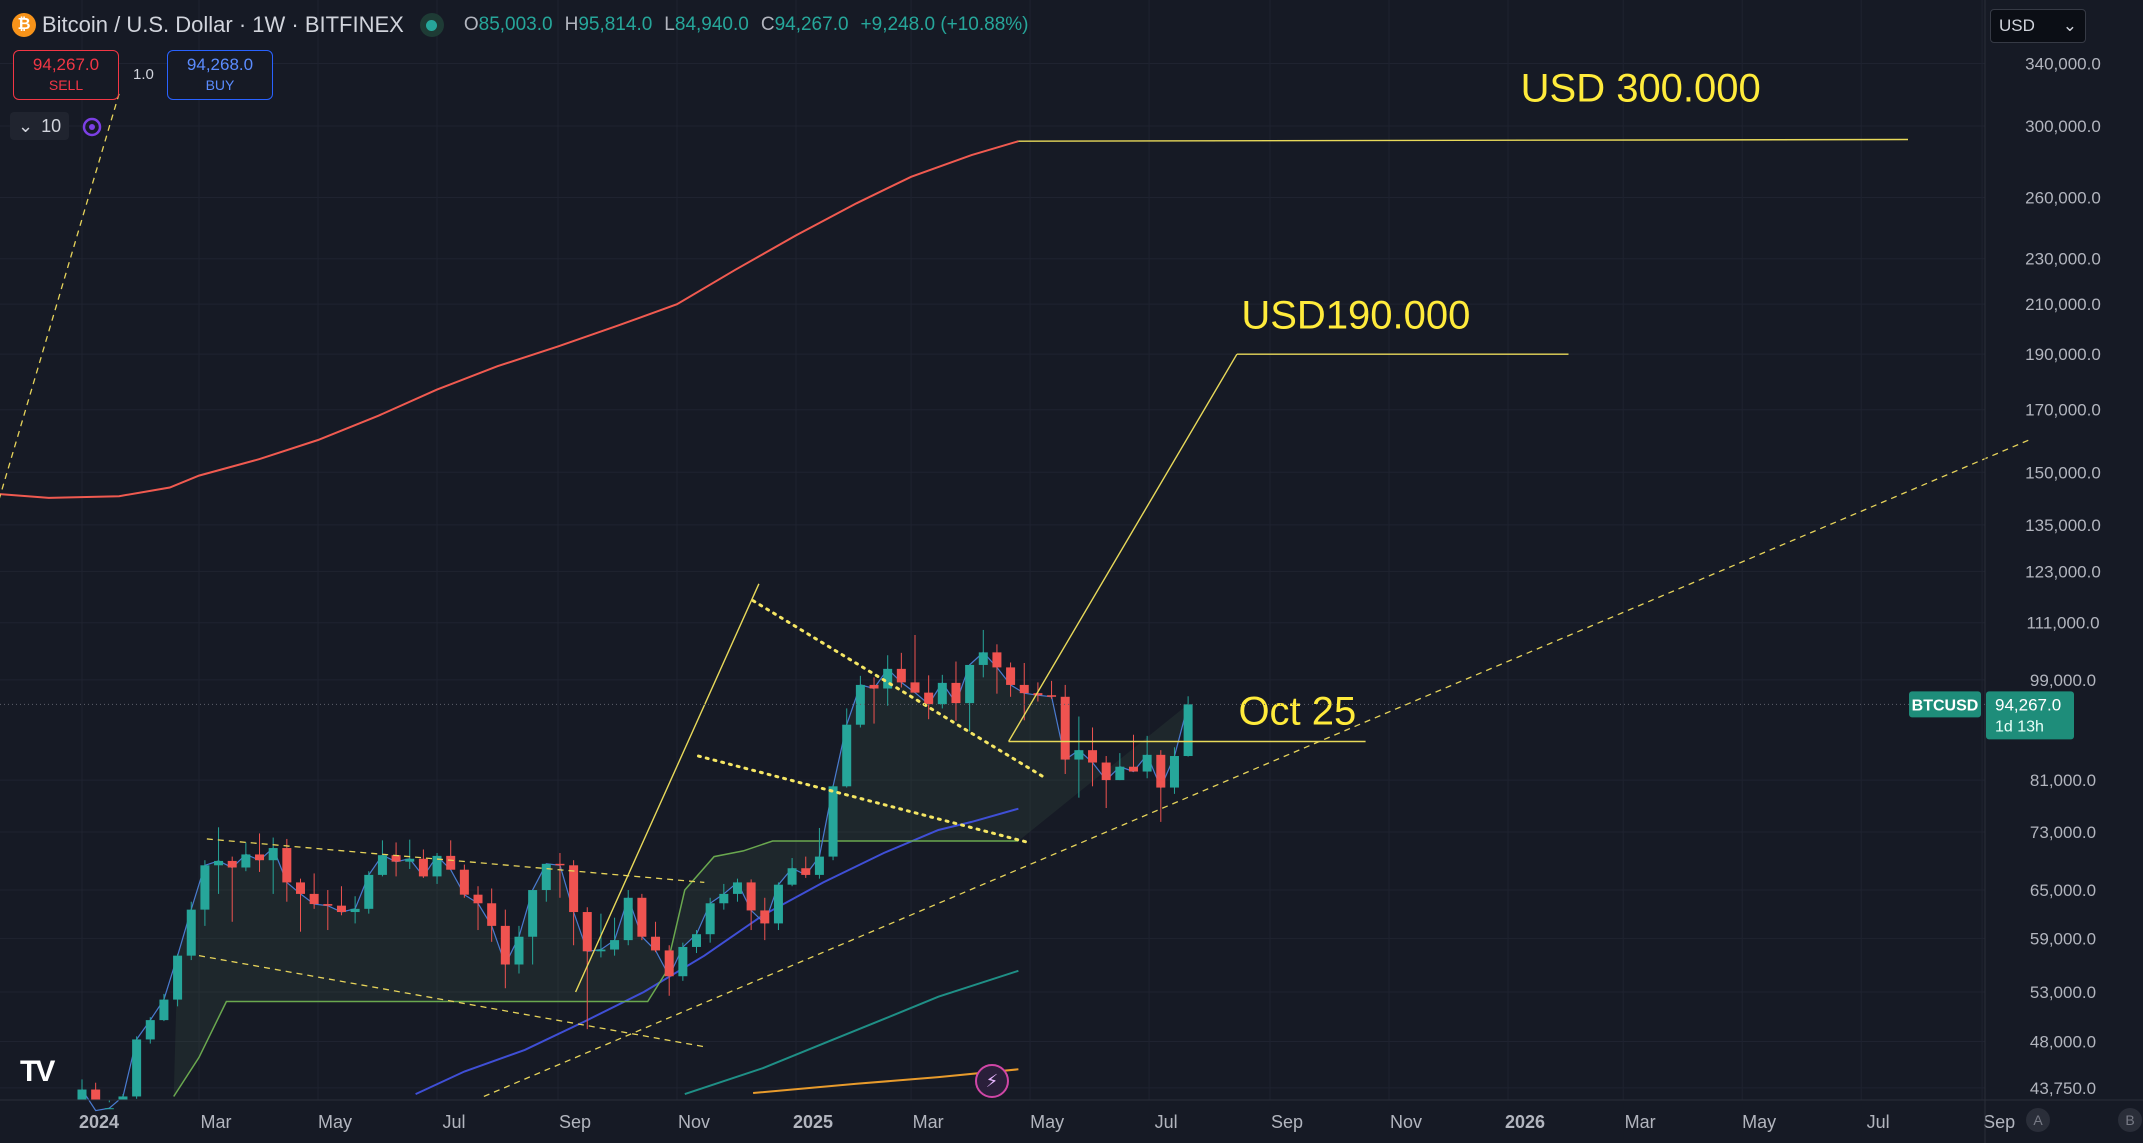 The width and height of the screenshot is (2143, 1143). I want to click on annotations: USD 300.000 USD190.000 Oct 25, so click(1499, 400).